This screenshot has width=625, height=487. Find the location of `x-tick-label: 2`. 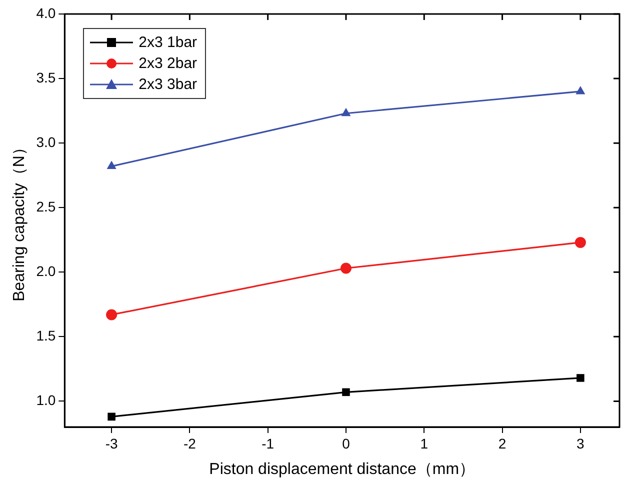

x-tick-label: 2 is located at coordinates (502, 443).